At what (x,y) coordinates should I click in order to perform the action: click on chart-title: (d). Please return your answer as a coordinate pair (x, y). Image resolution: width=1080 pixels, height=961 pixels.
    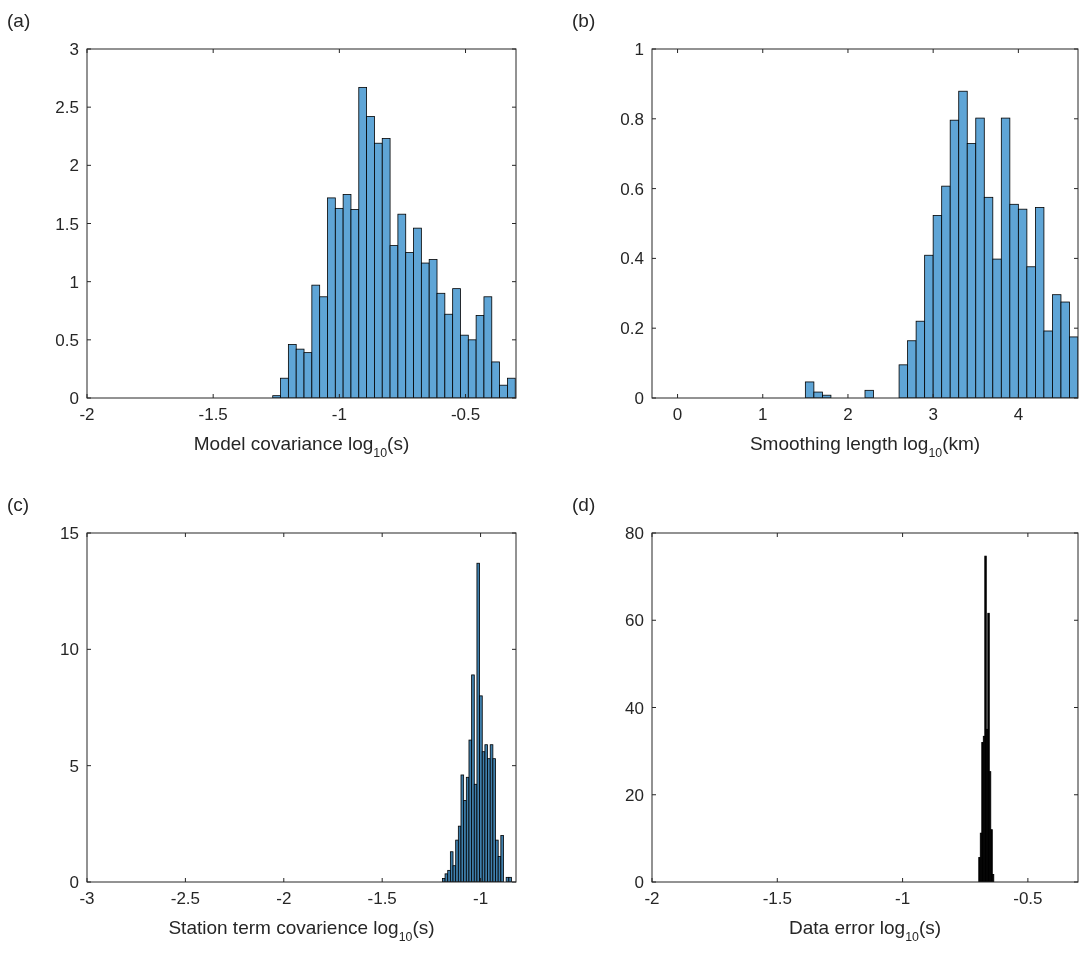
    Looking at the image, I should click on (584, 504).